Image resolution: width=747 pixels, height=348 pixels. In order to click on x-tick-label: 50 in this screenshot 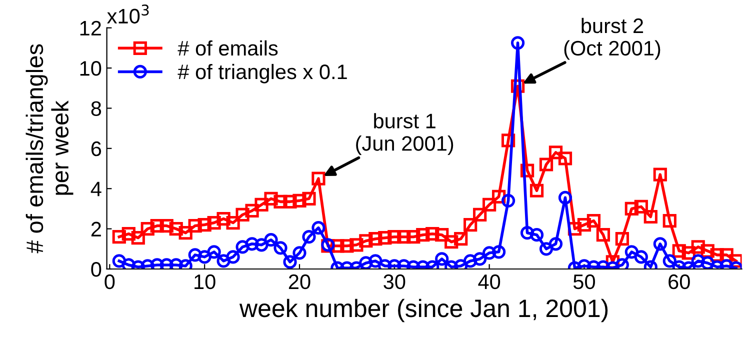, I will do `click(584, 282)`.